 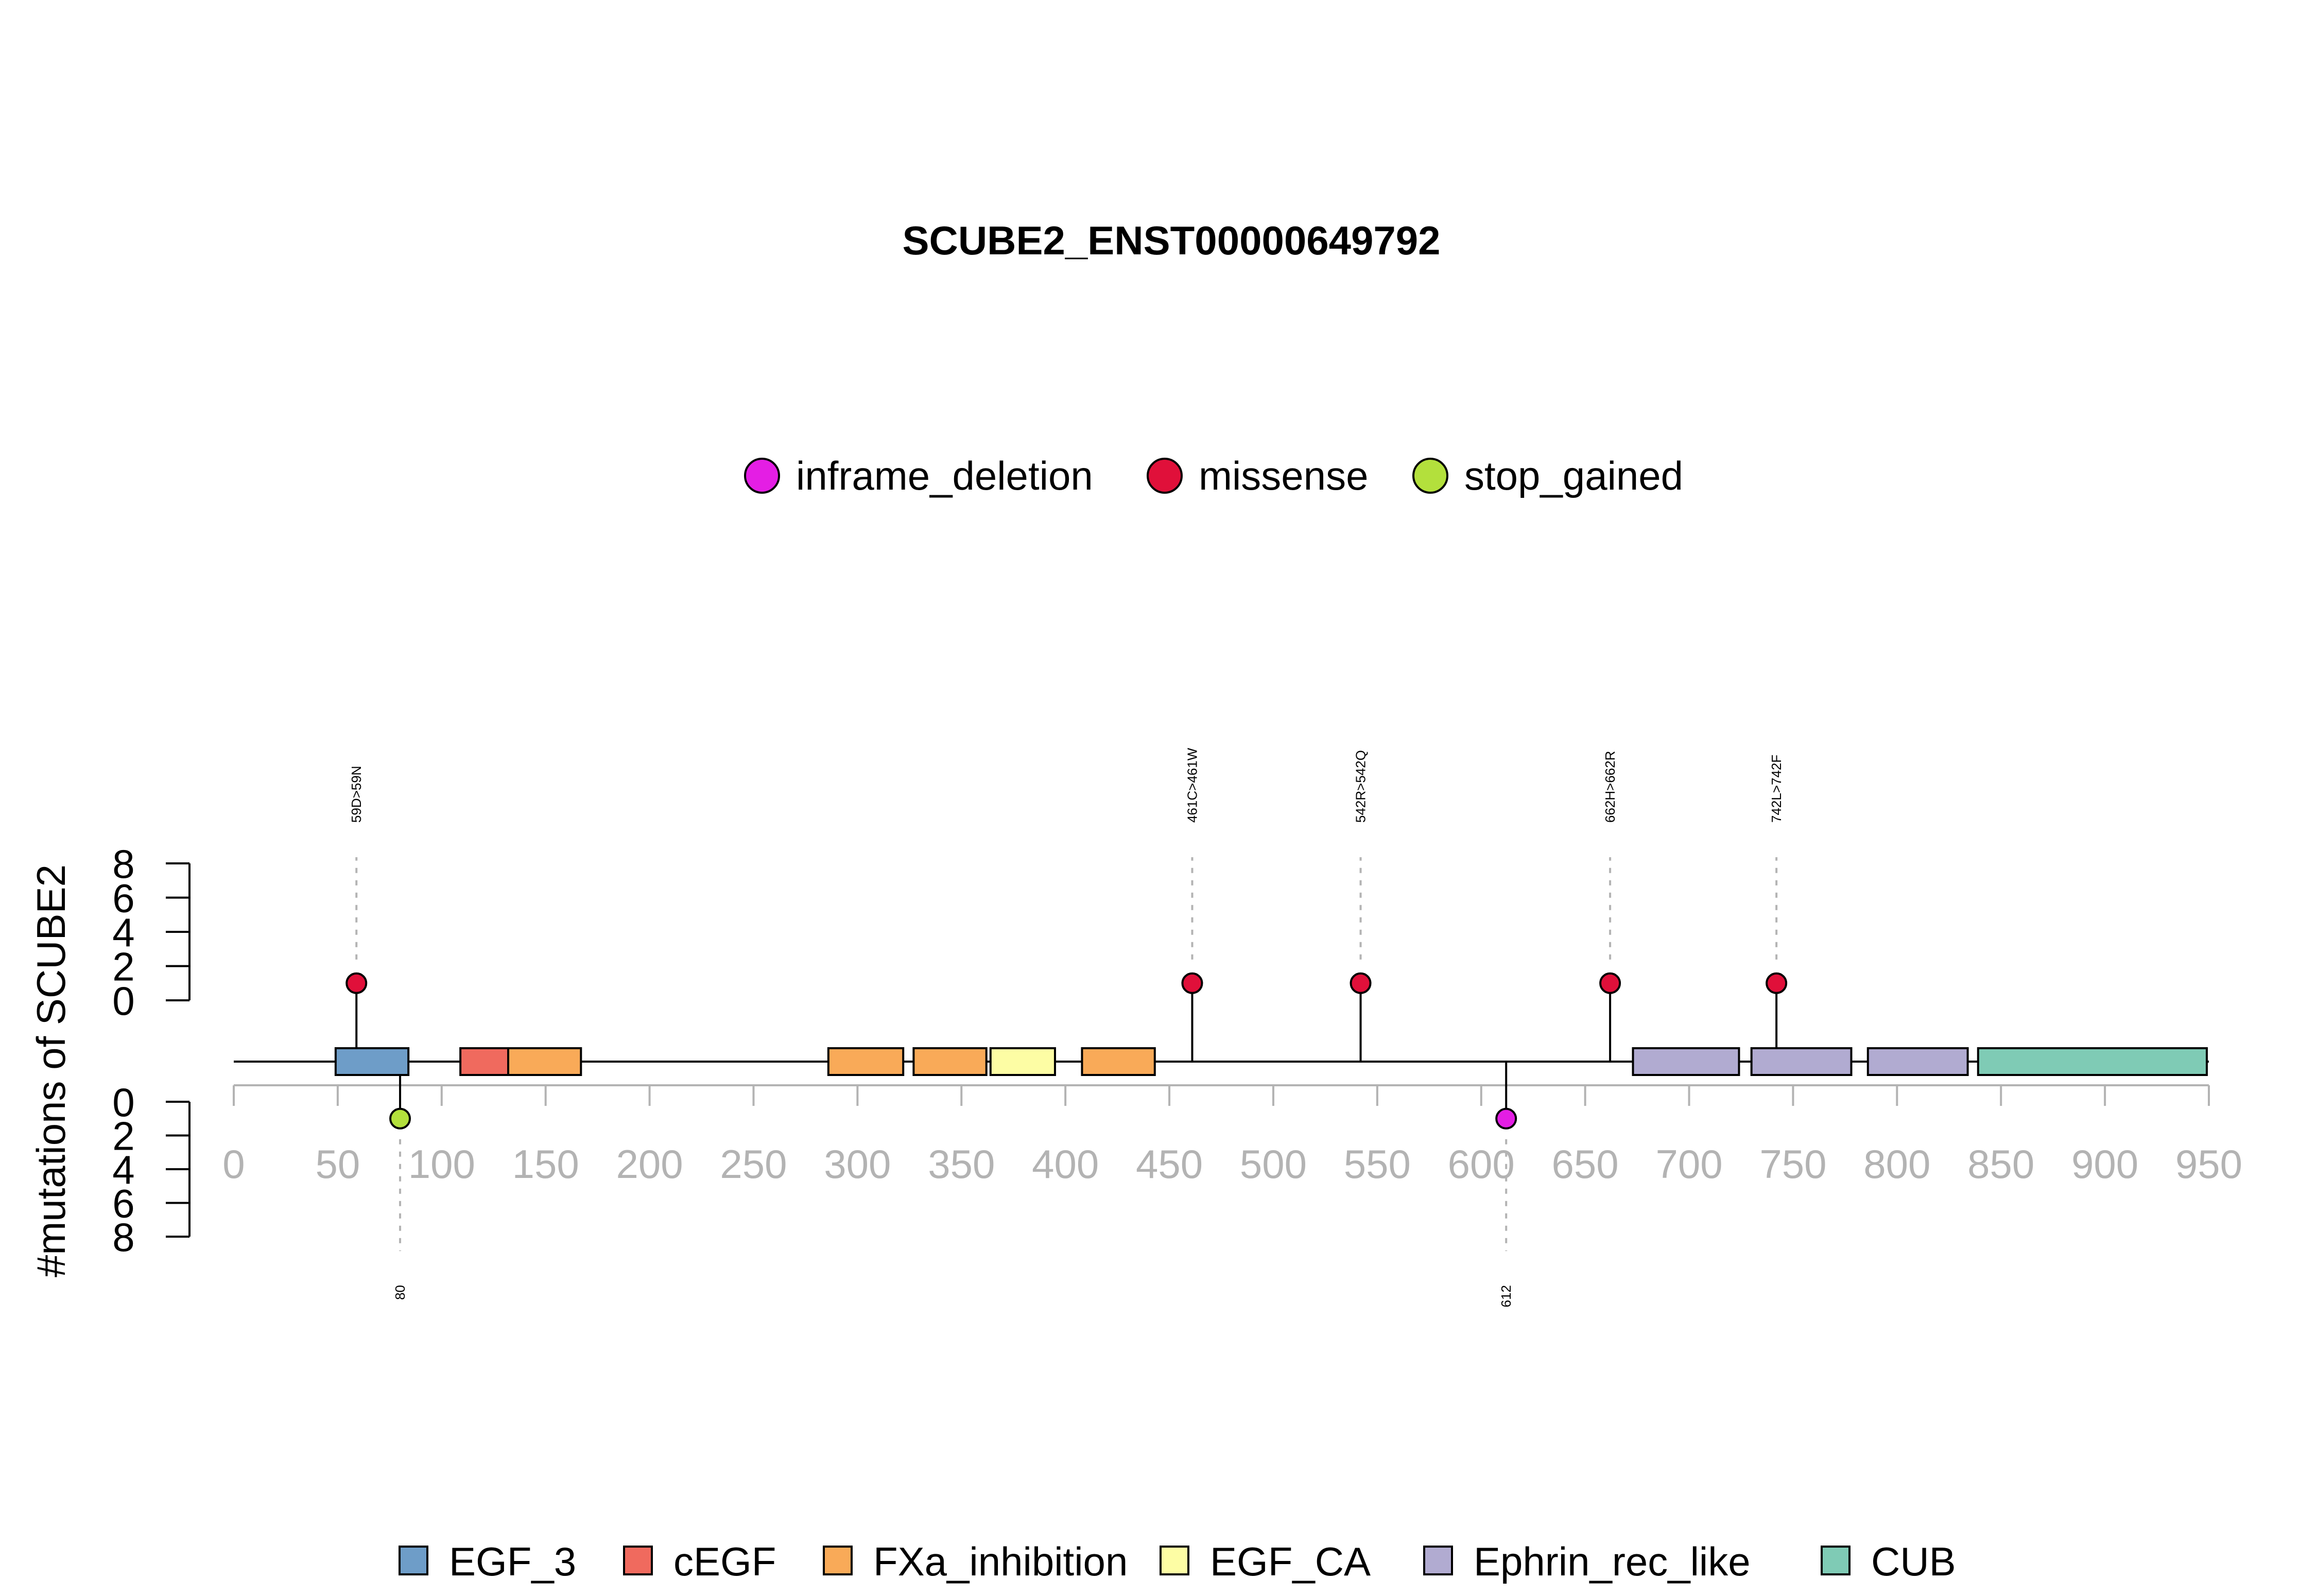 What do you see at coordinates (753, 1164) in the screenshot?
I see `x-tick-label: 250` at bounding box center [753, 1164].